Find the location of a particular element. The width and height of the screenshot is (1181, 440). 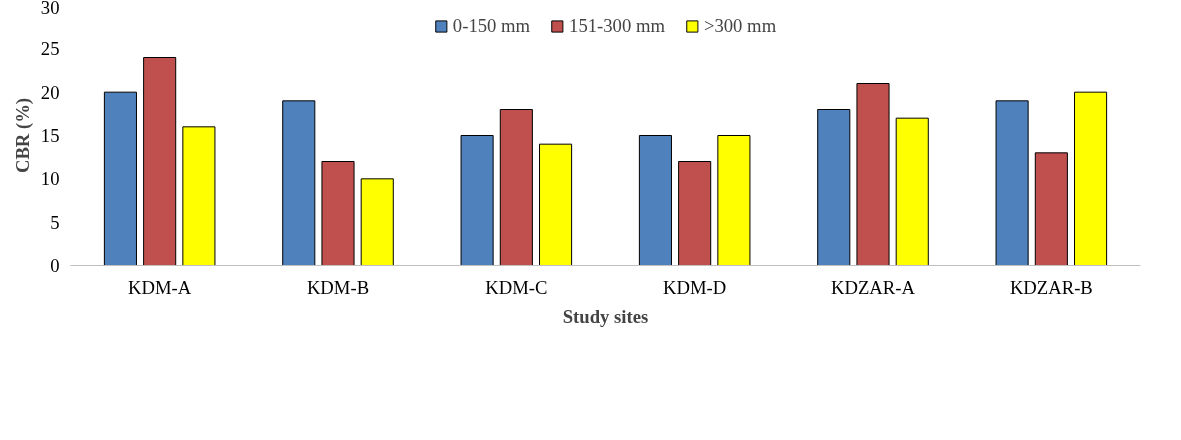

y-tick-label: 10 is located at coordinates (50, 179).